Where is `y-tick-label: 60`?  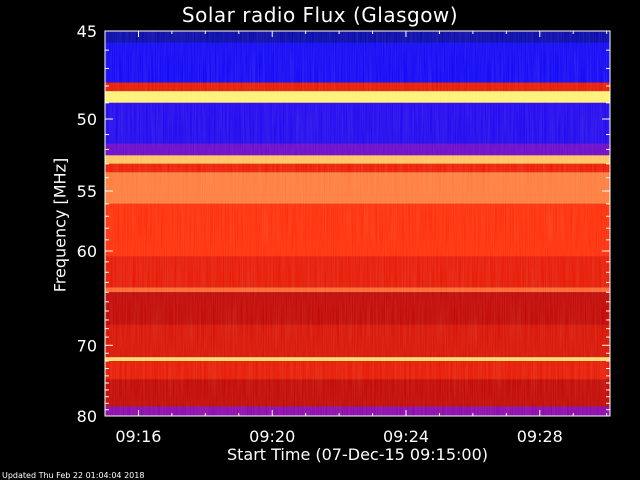
y-tick-label: 60 is located at coordinates (87, 251).